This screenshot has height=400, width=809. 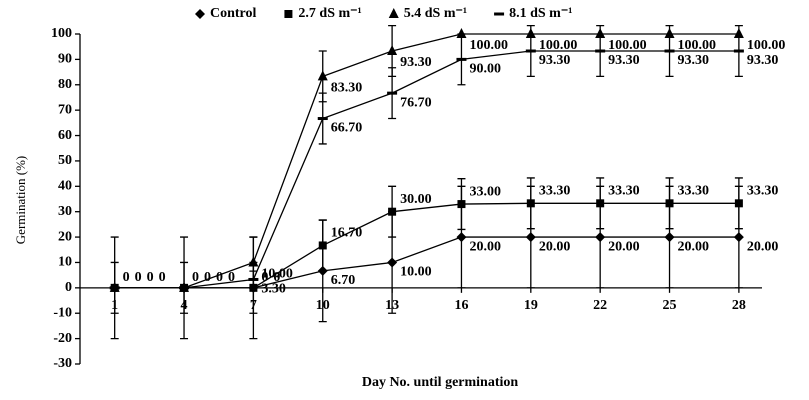 What do you see at coordinates (65, 109) in the screenshot?
I see `y-tick-label: 70` at bounding box center [65, 109].